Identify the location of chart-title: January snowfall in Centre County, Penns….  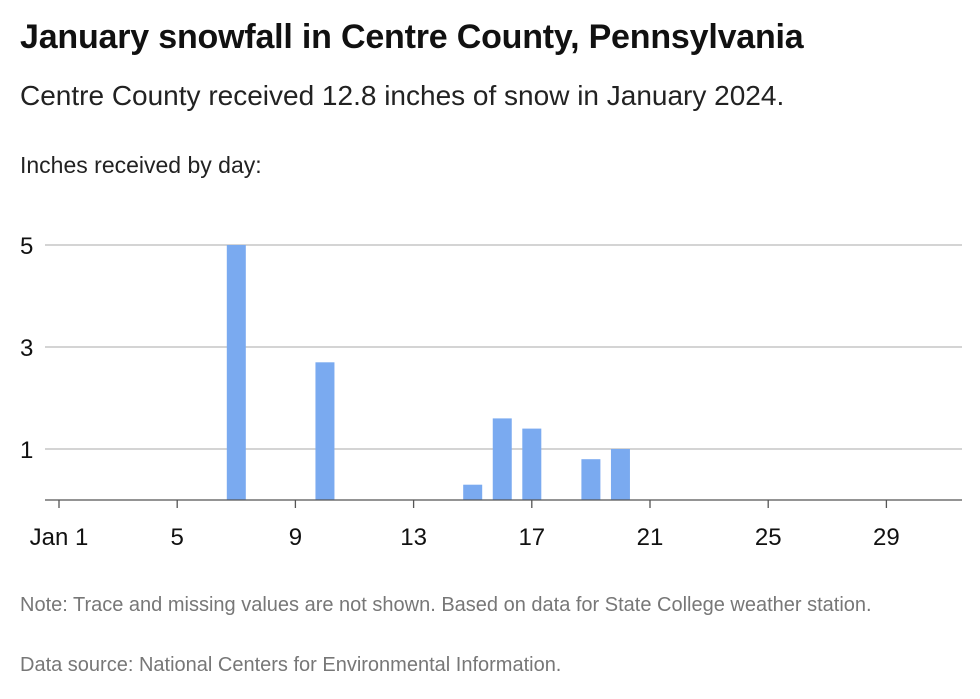
(412, 37).